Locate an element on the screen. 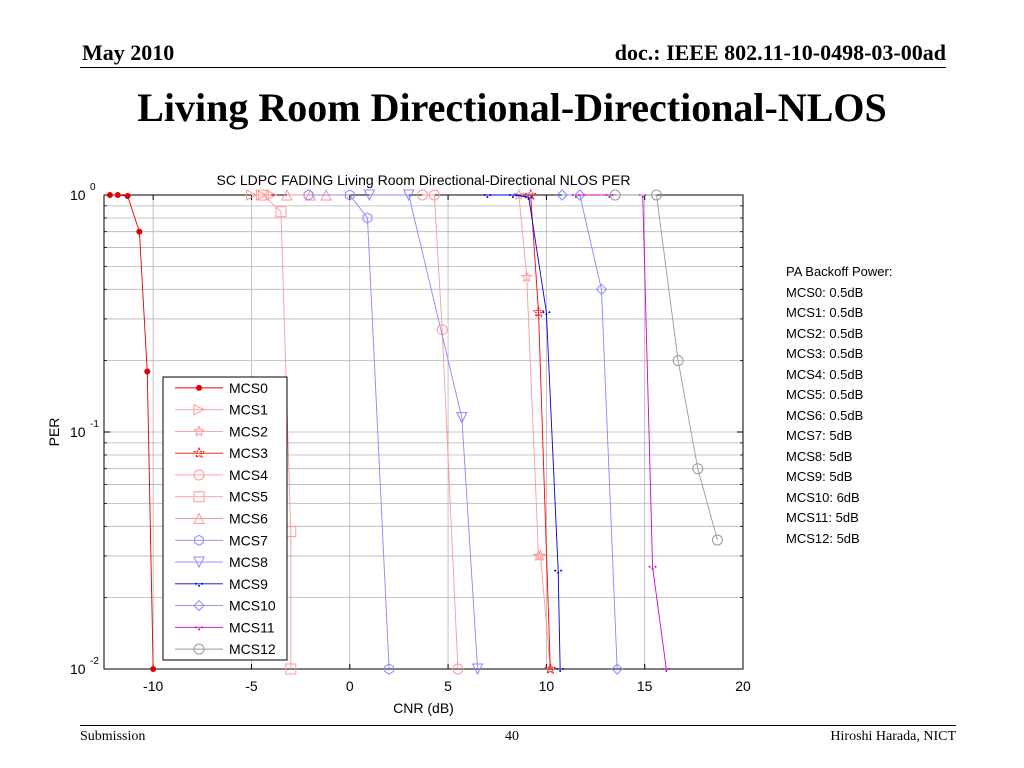 The height and width of the screenshot is (768, 1024). pa-backoff-line: MCS7: 5dB is located at coordinates (819, 435).